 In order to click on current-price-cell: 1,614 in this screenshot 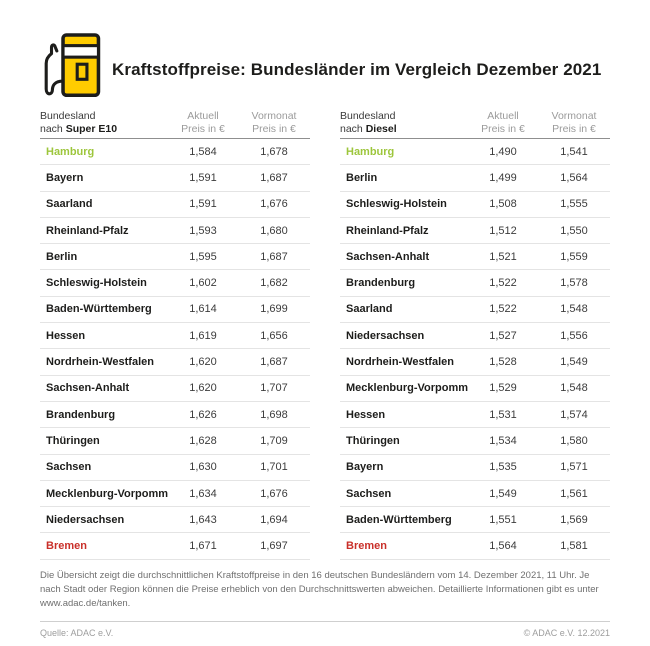, I will do `click(203, 309)`.